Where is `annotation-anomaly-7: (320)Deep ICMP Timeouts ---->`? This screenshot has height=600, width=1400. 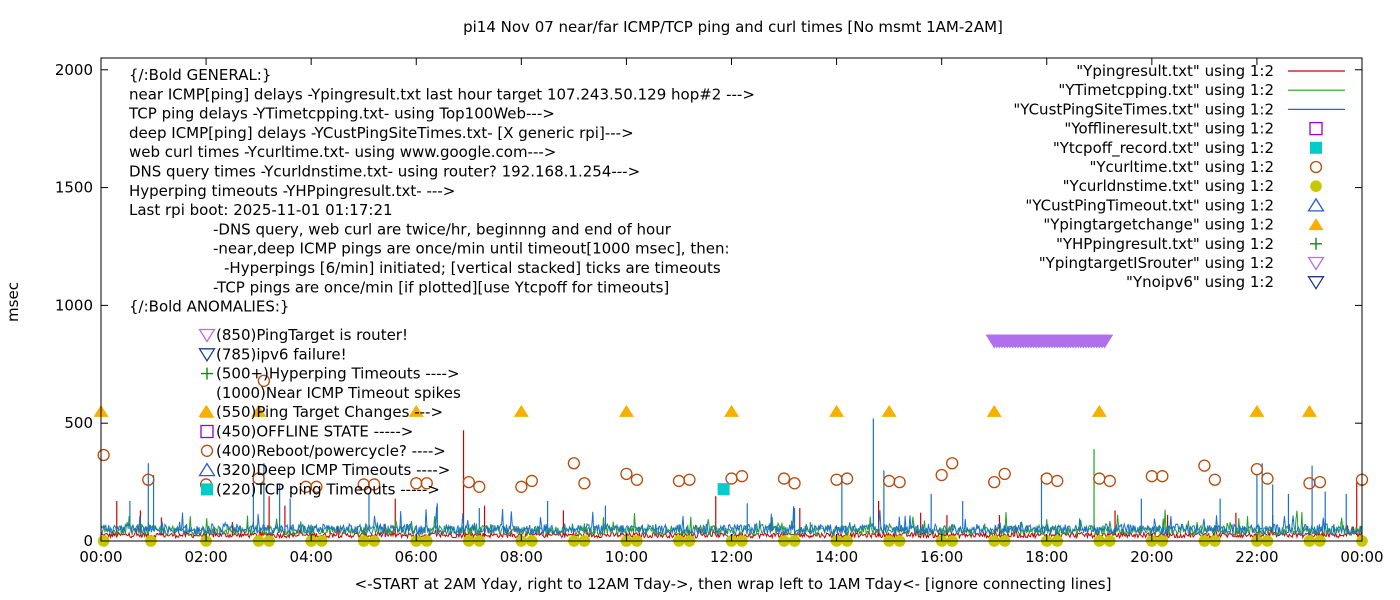
annotation-anomaly-7: (320)Deep ICMP Timeouts ----> is located at coordinates (333, 470).